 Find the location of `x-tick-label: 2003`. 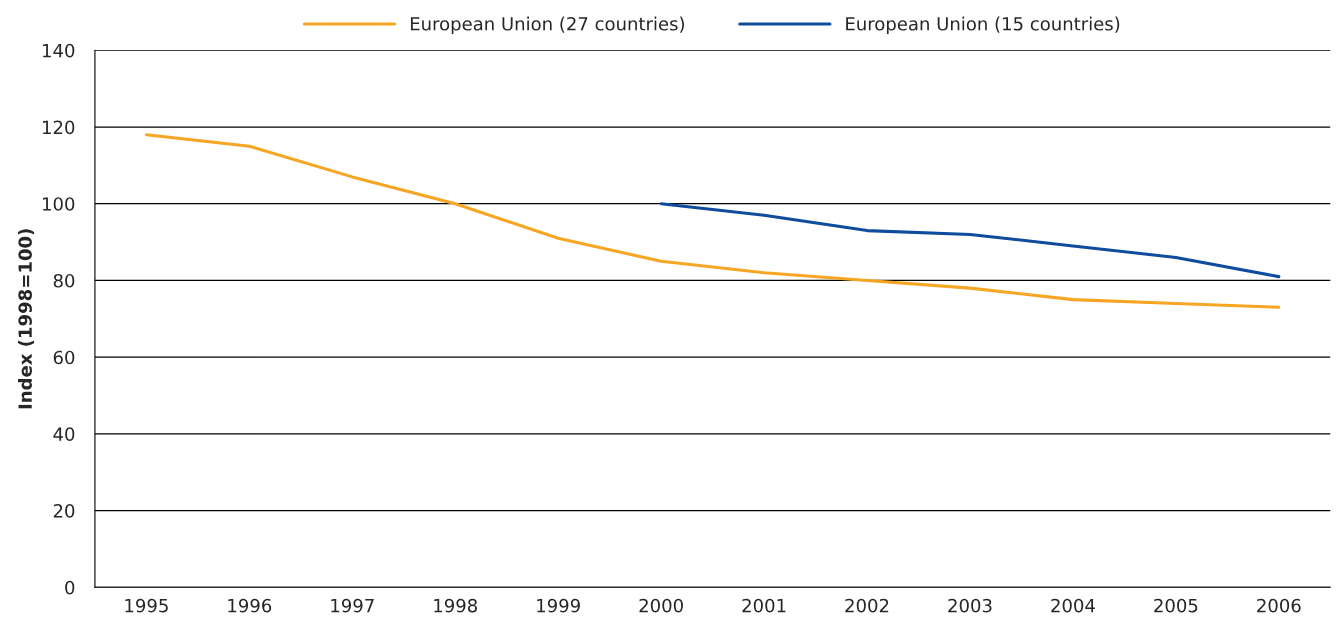

x-tick-label: 2003 is located at coordinates (970, 605).